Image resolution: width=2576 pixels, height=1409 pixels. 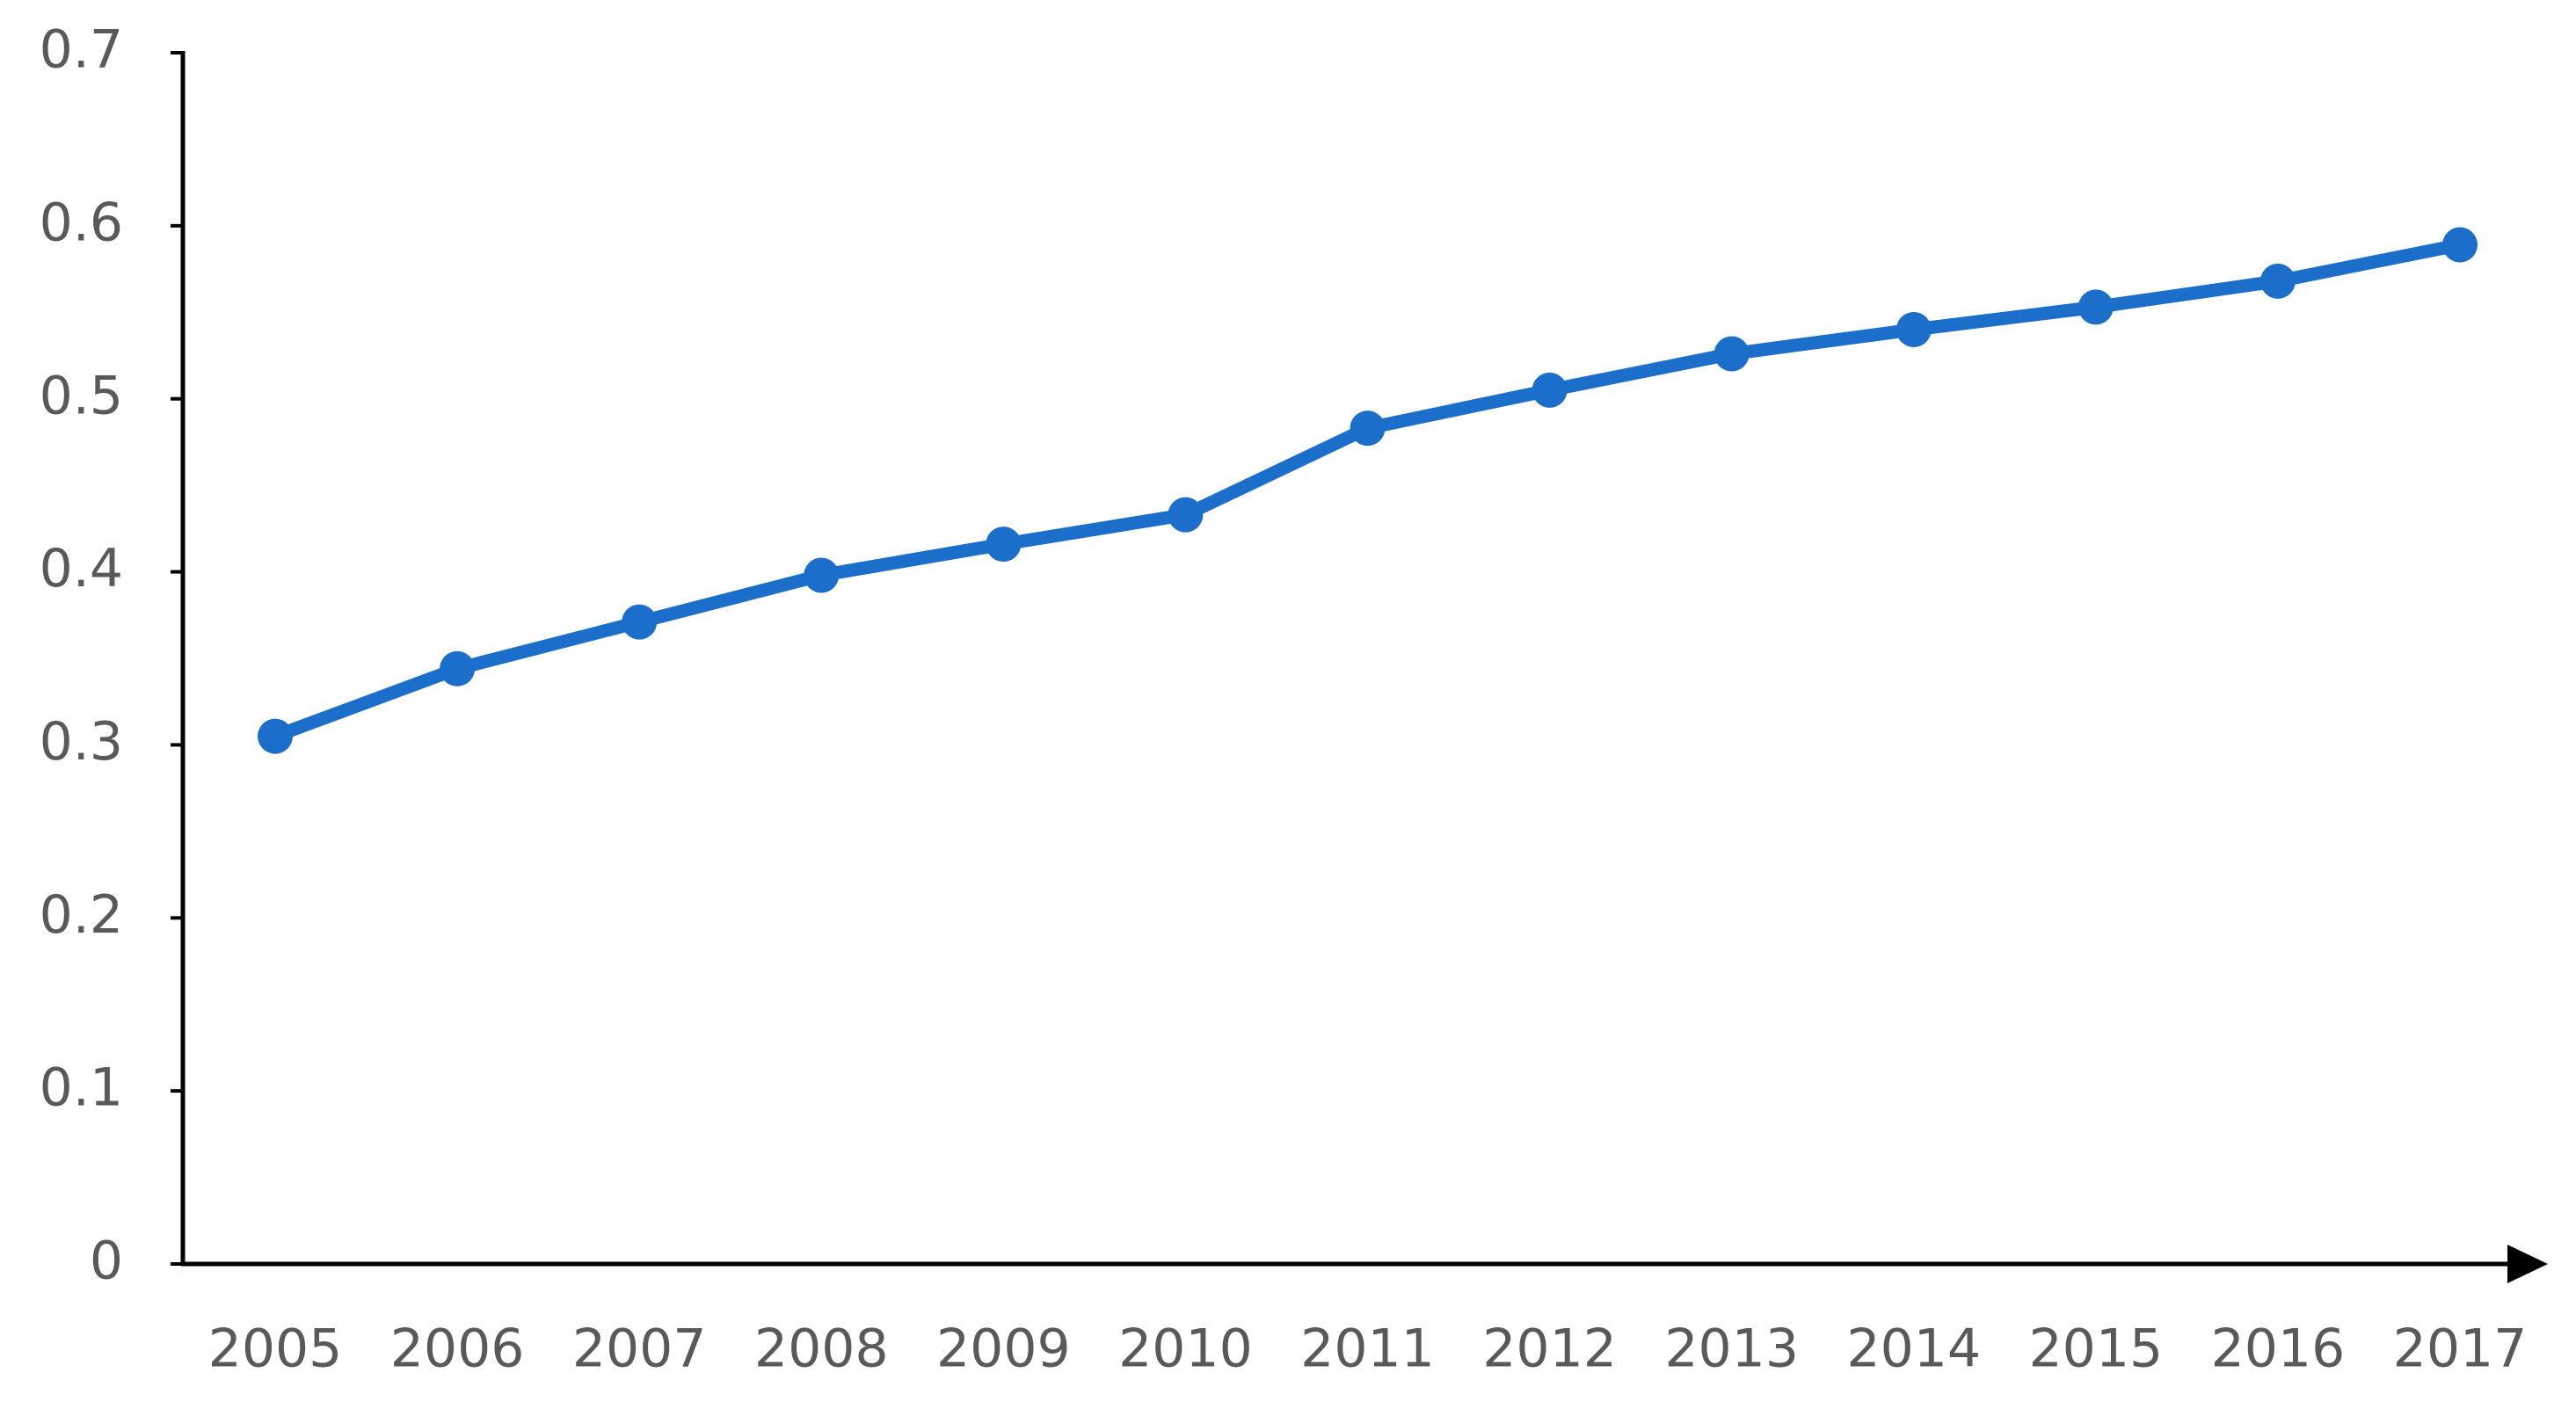 What do you see at coordinates (2095, 1349) in the screenshot?
I see `x-tick-label: 2015` at bounding box center [2095, 1349].